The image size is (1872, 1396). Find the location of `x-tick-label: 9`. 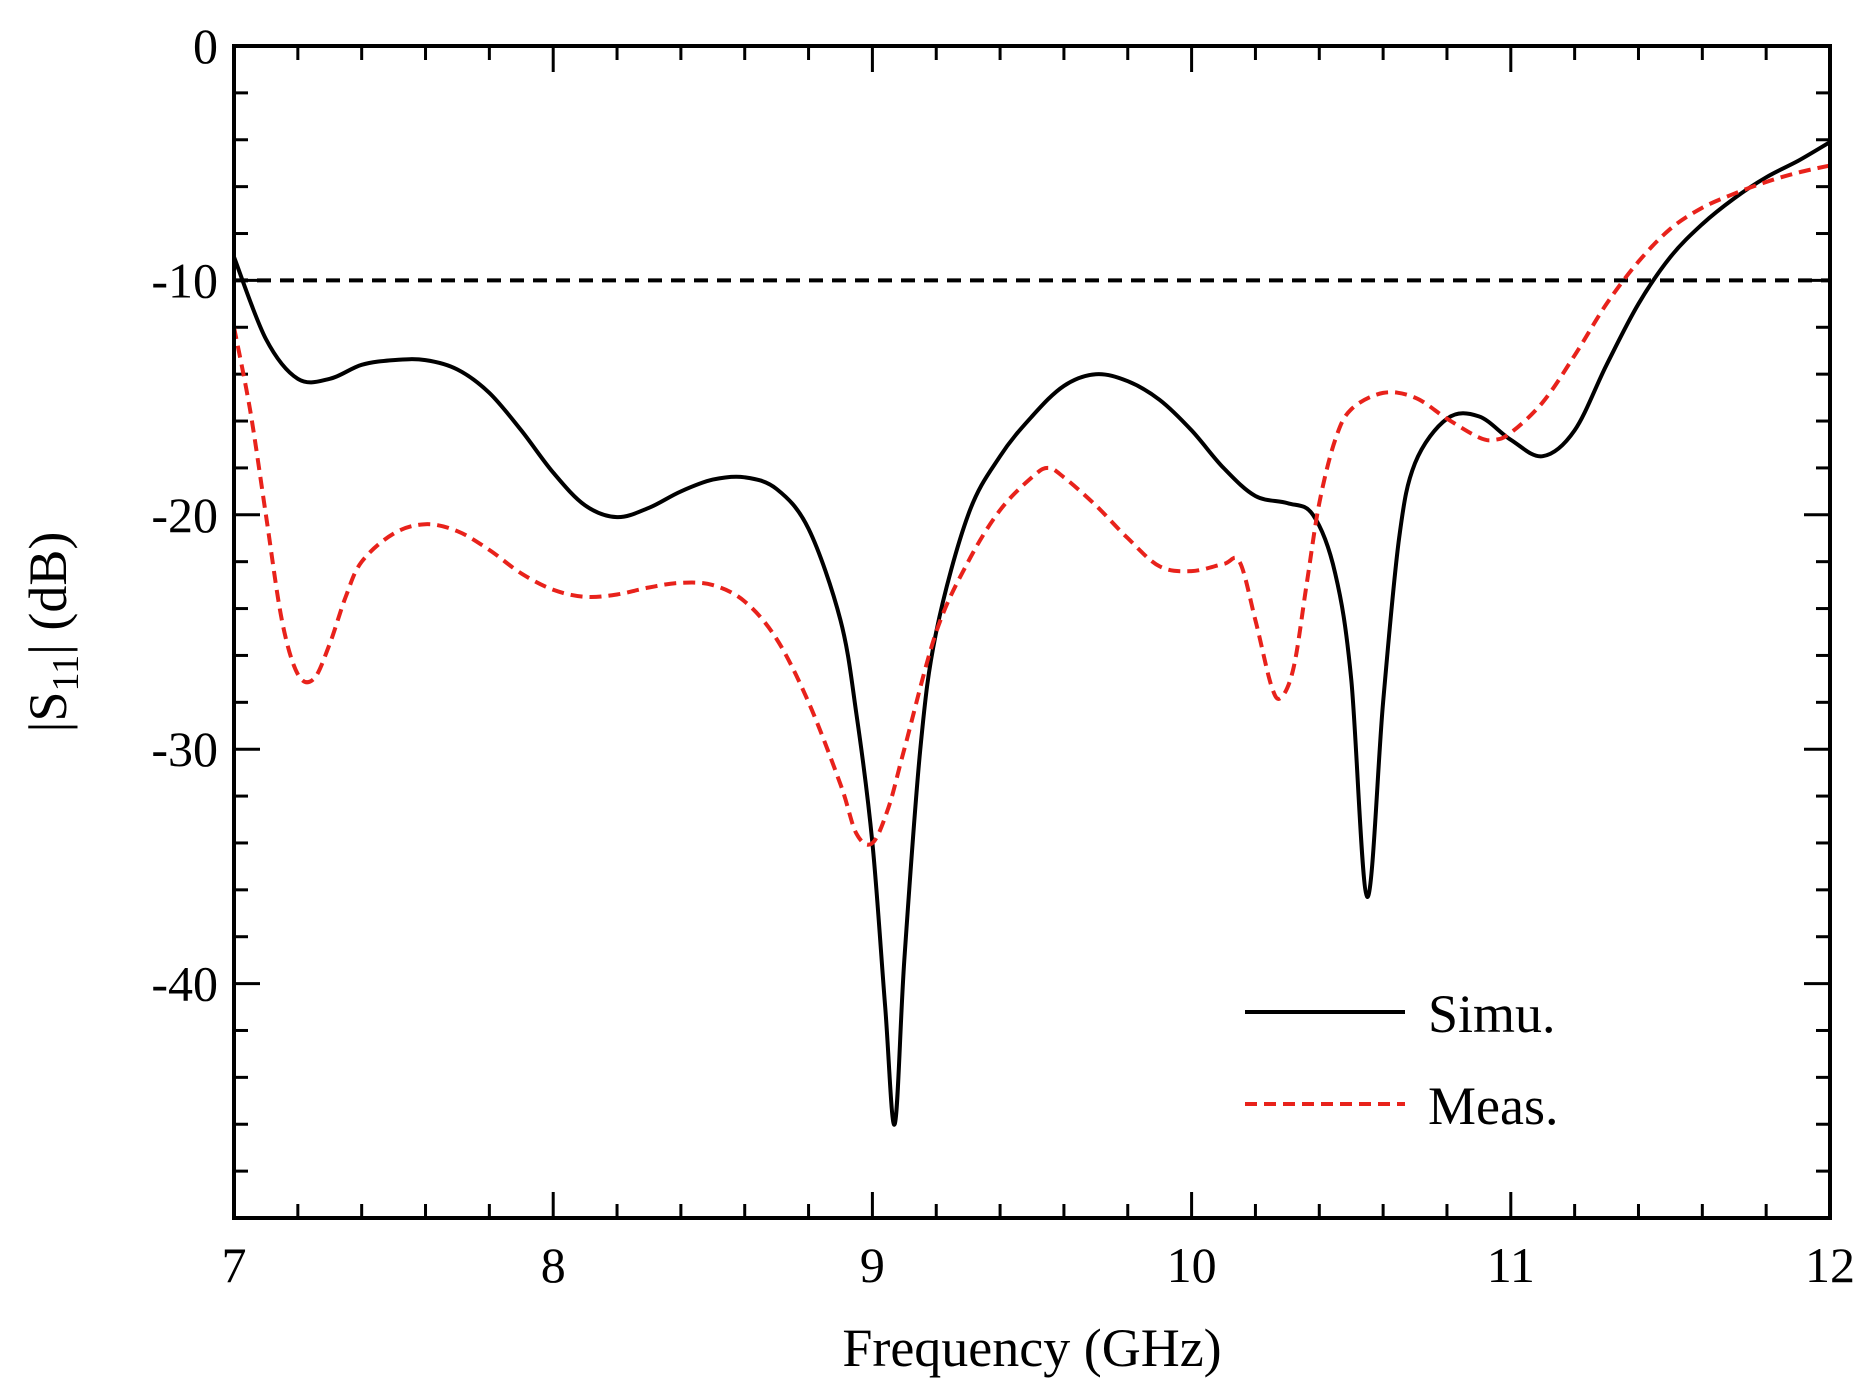

x-tick-label: 9 is located at coordinates (872, 1265).